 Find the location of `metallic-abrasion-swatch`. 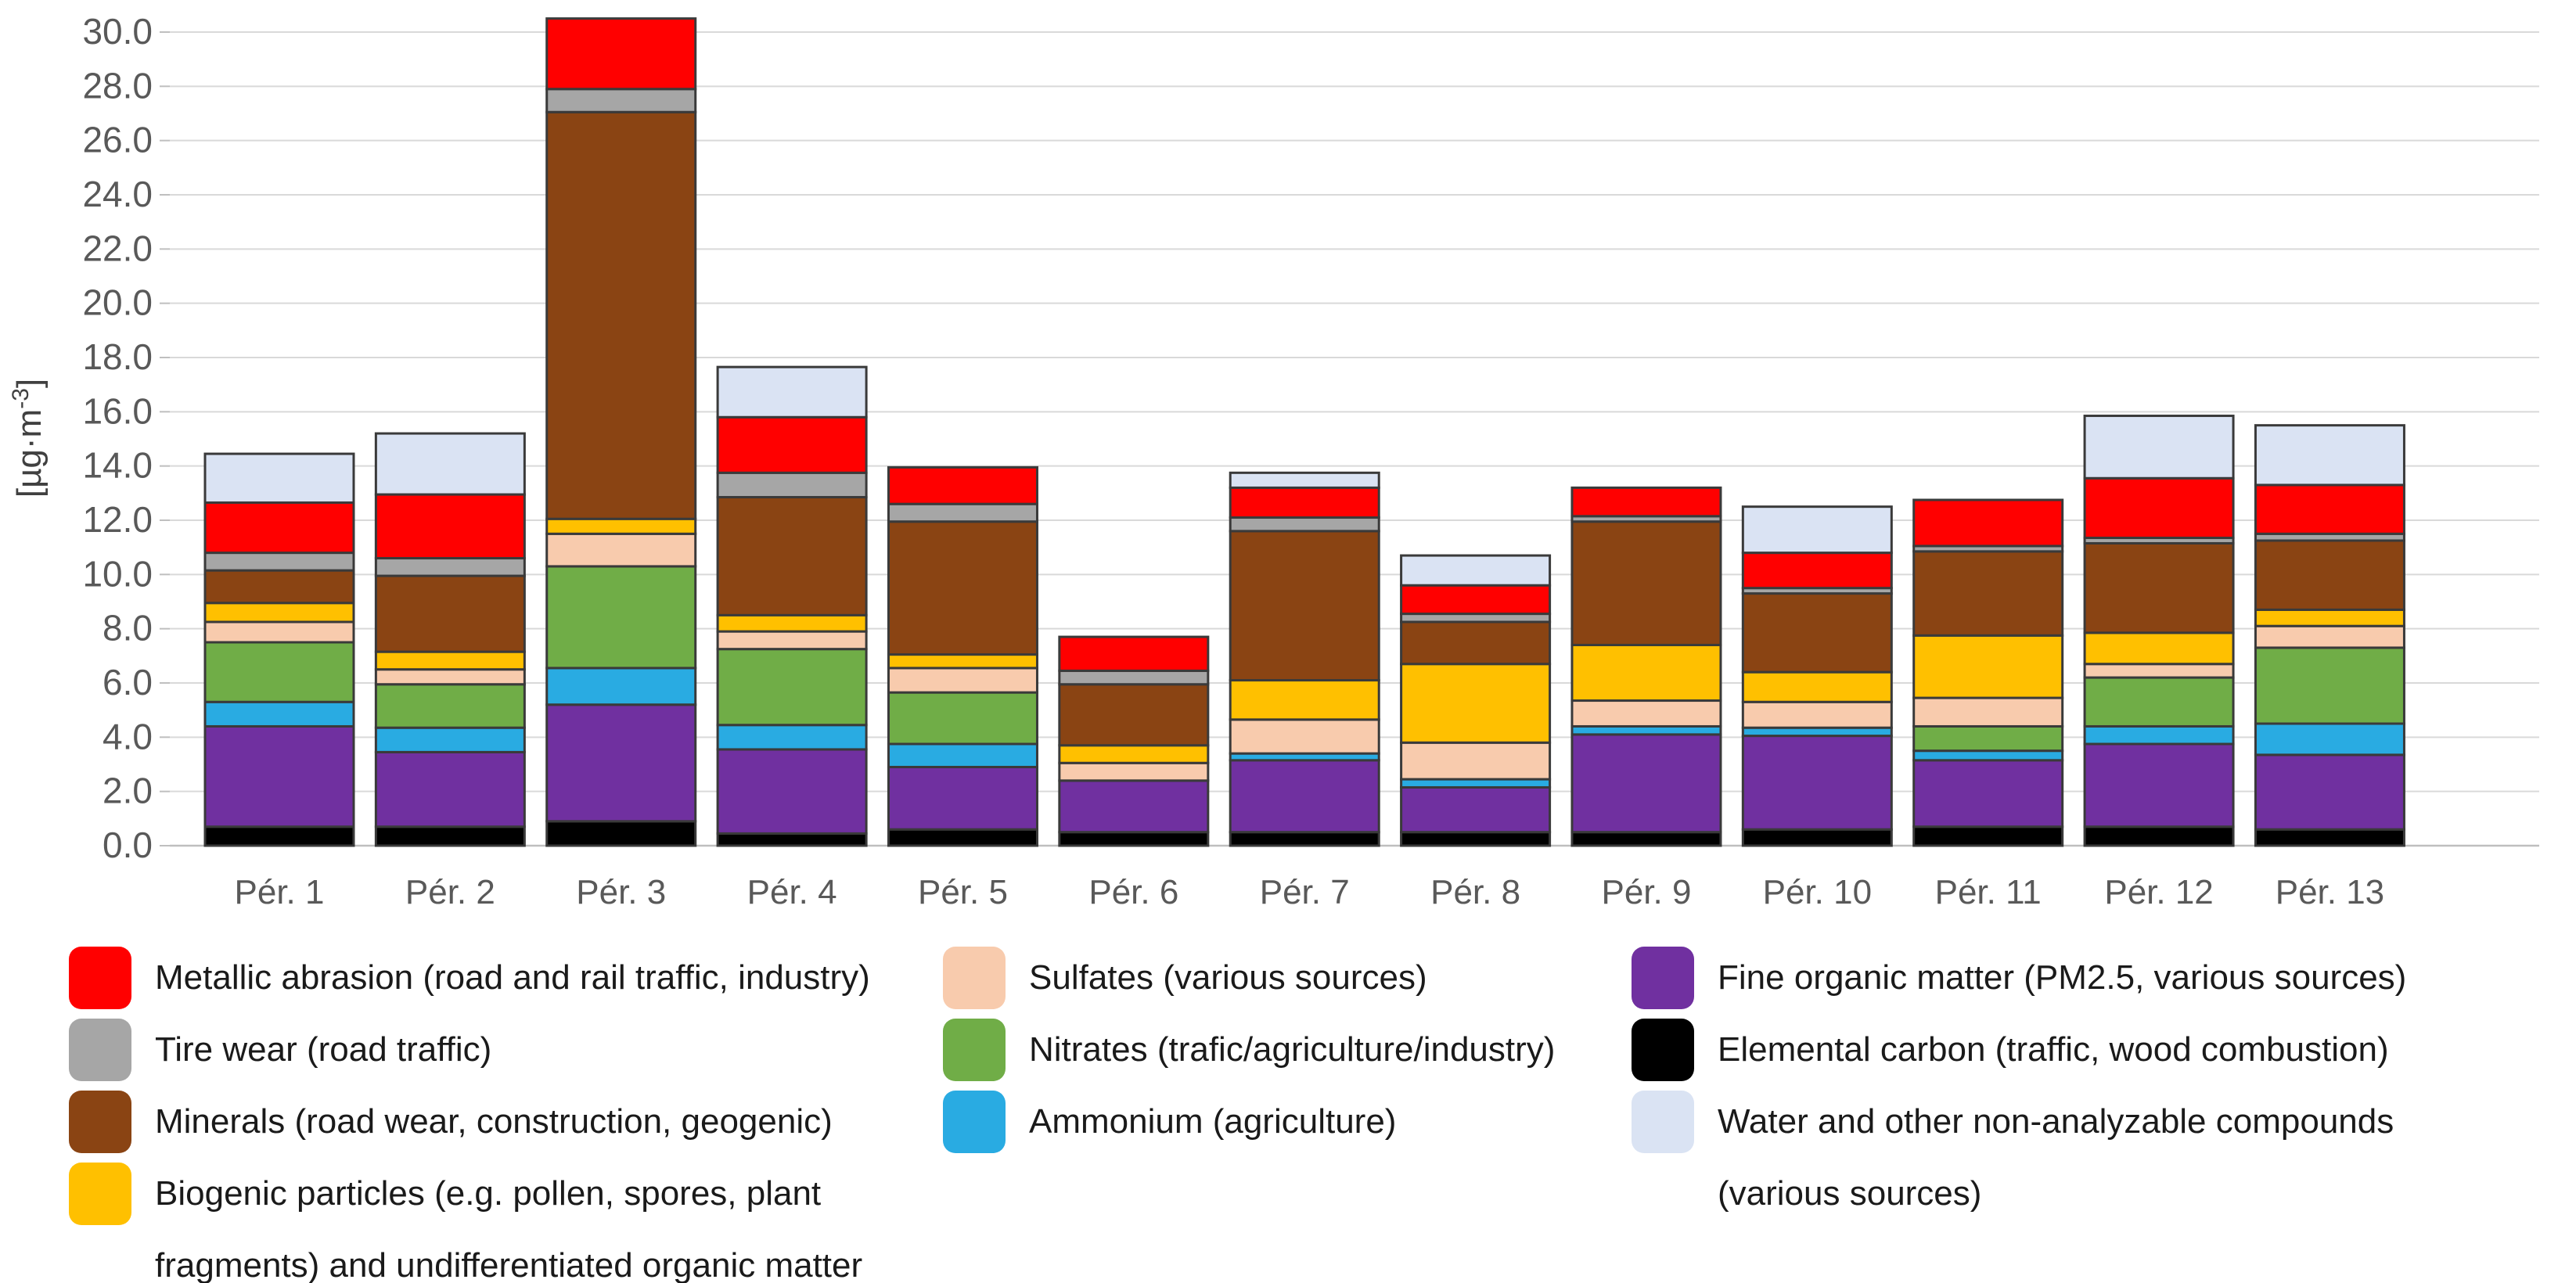

metallic-abrasion-swatch is located at coordinates (100, 978).